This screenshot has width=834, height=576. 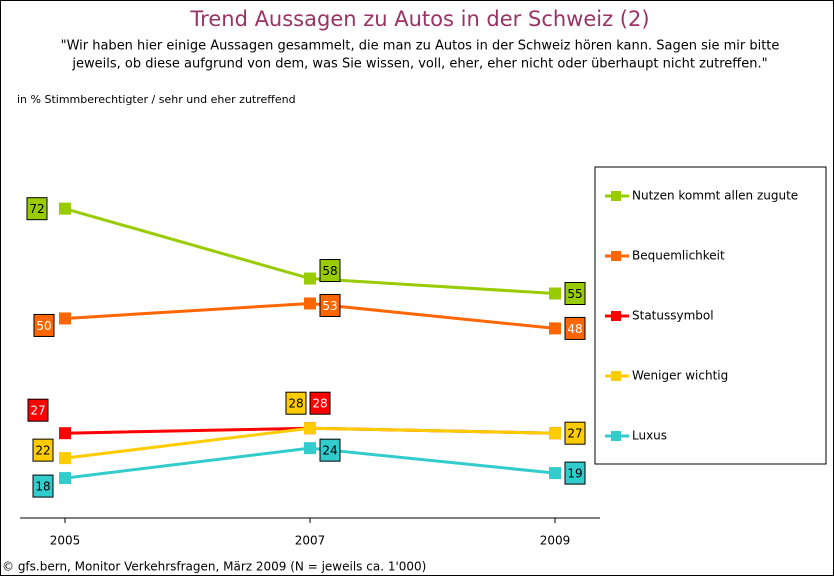 I want to click on data-label: 18, so click(x=42, y=487).